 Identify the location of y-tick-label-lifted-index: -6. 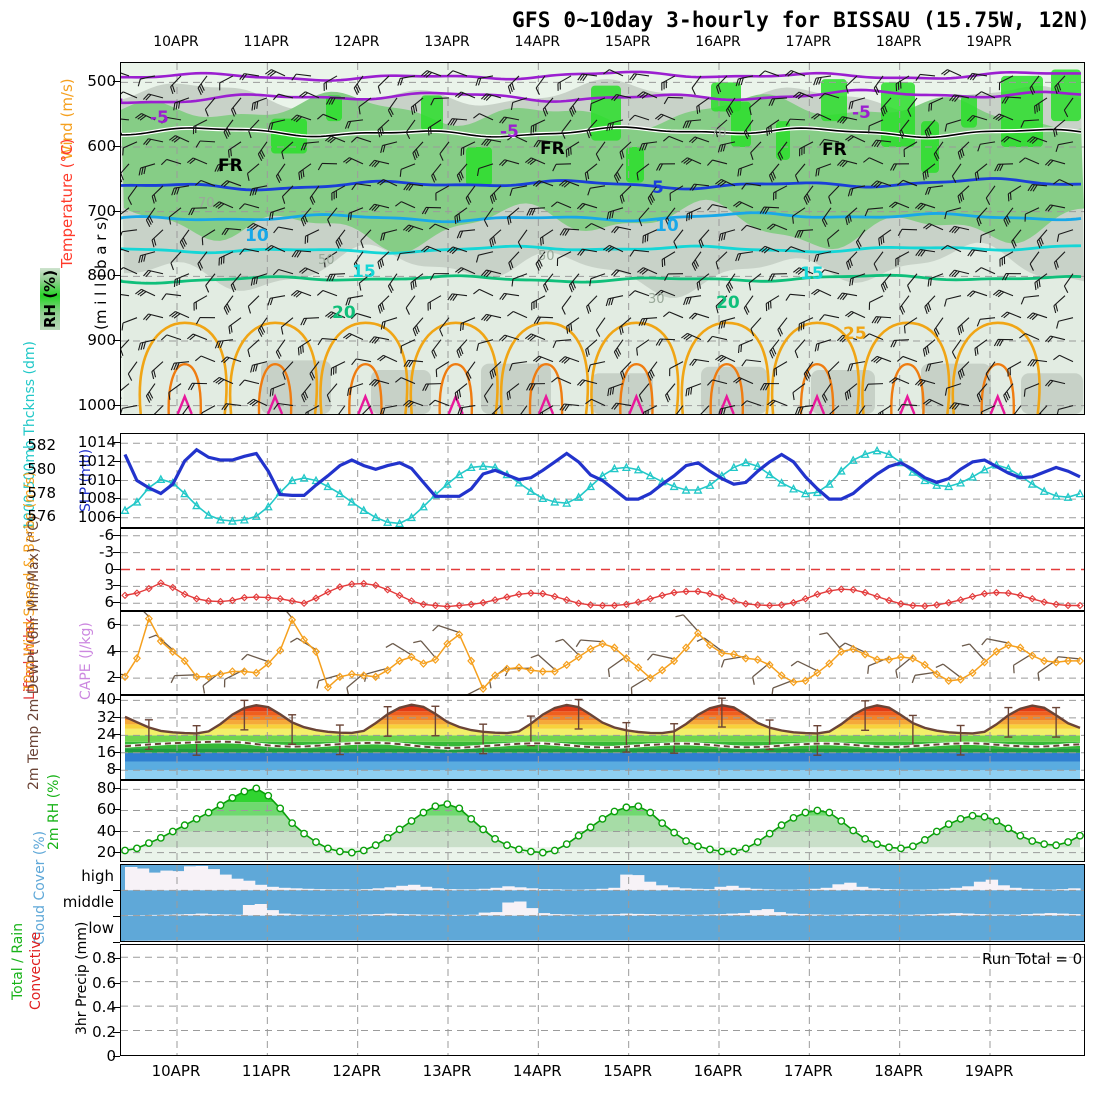
(106, 534).